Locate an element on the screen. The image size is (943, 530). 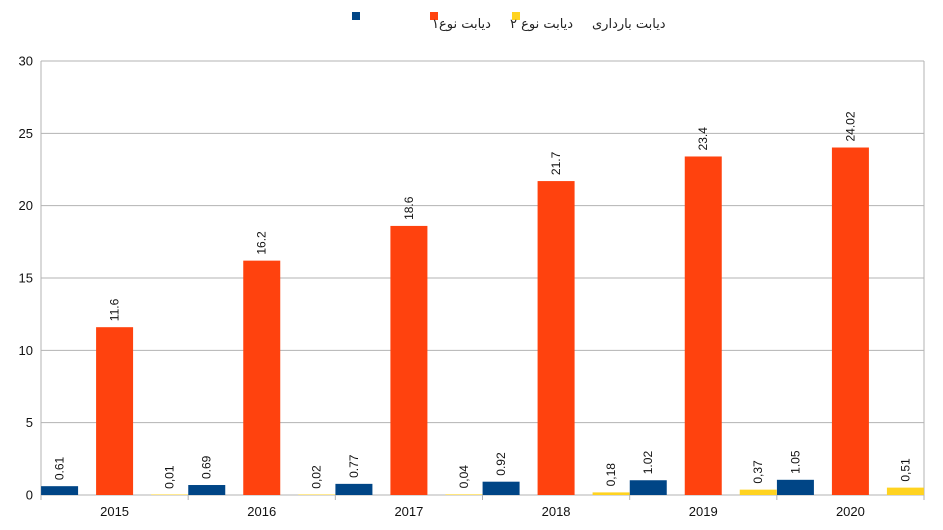
data-label: 0.77 is located at coordinates (354, 466).